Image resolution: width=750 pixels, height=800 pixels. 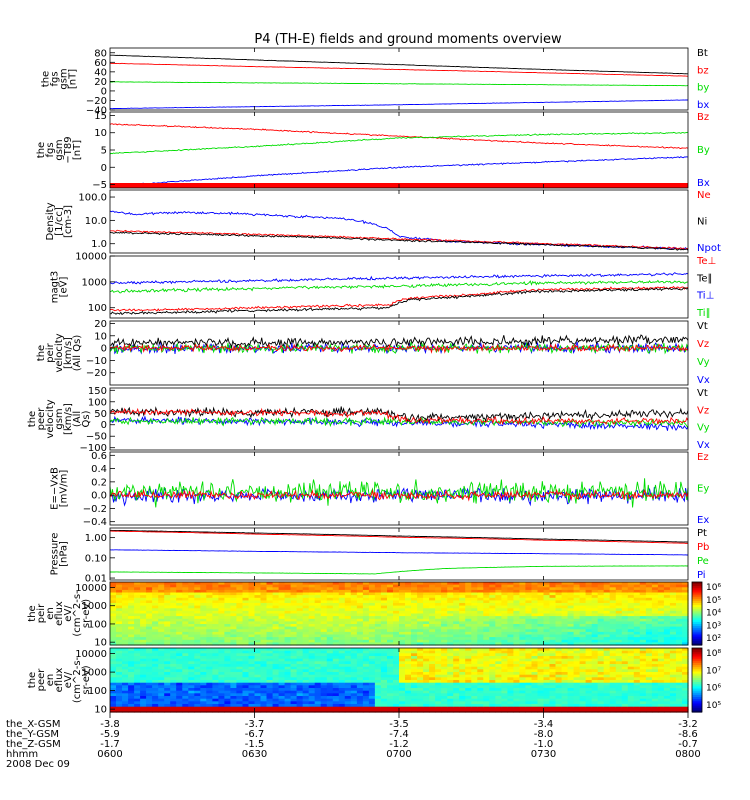 I want to click on legend-entry: Vz, so click(x=703, y=410).